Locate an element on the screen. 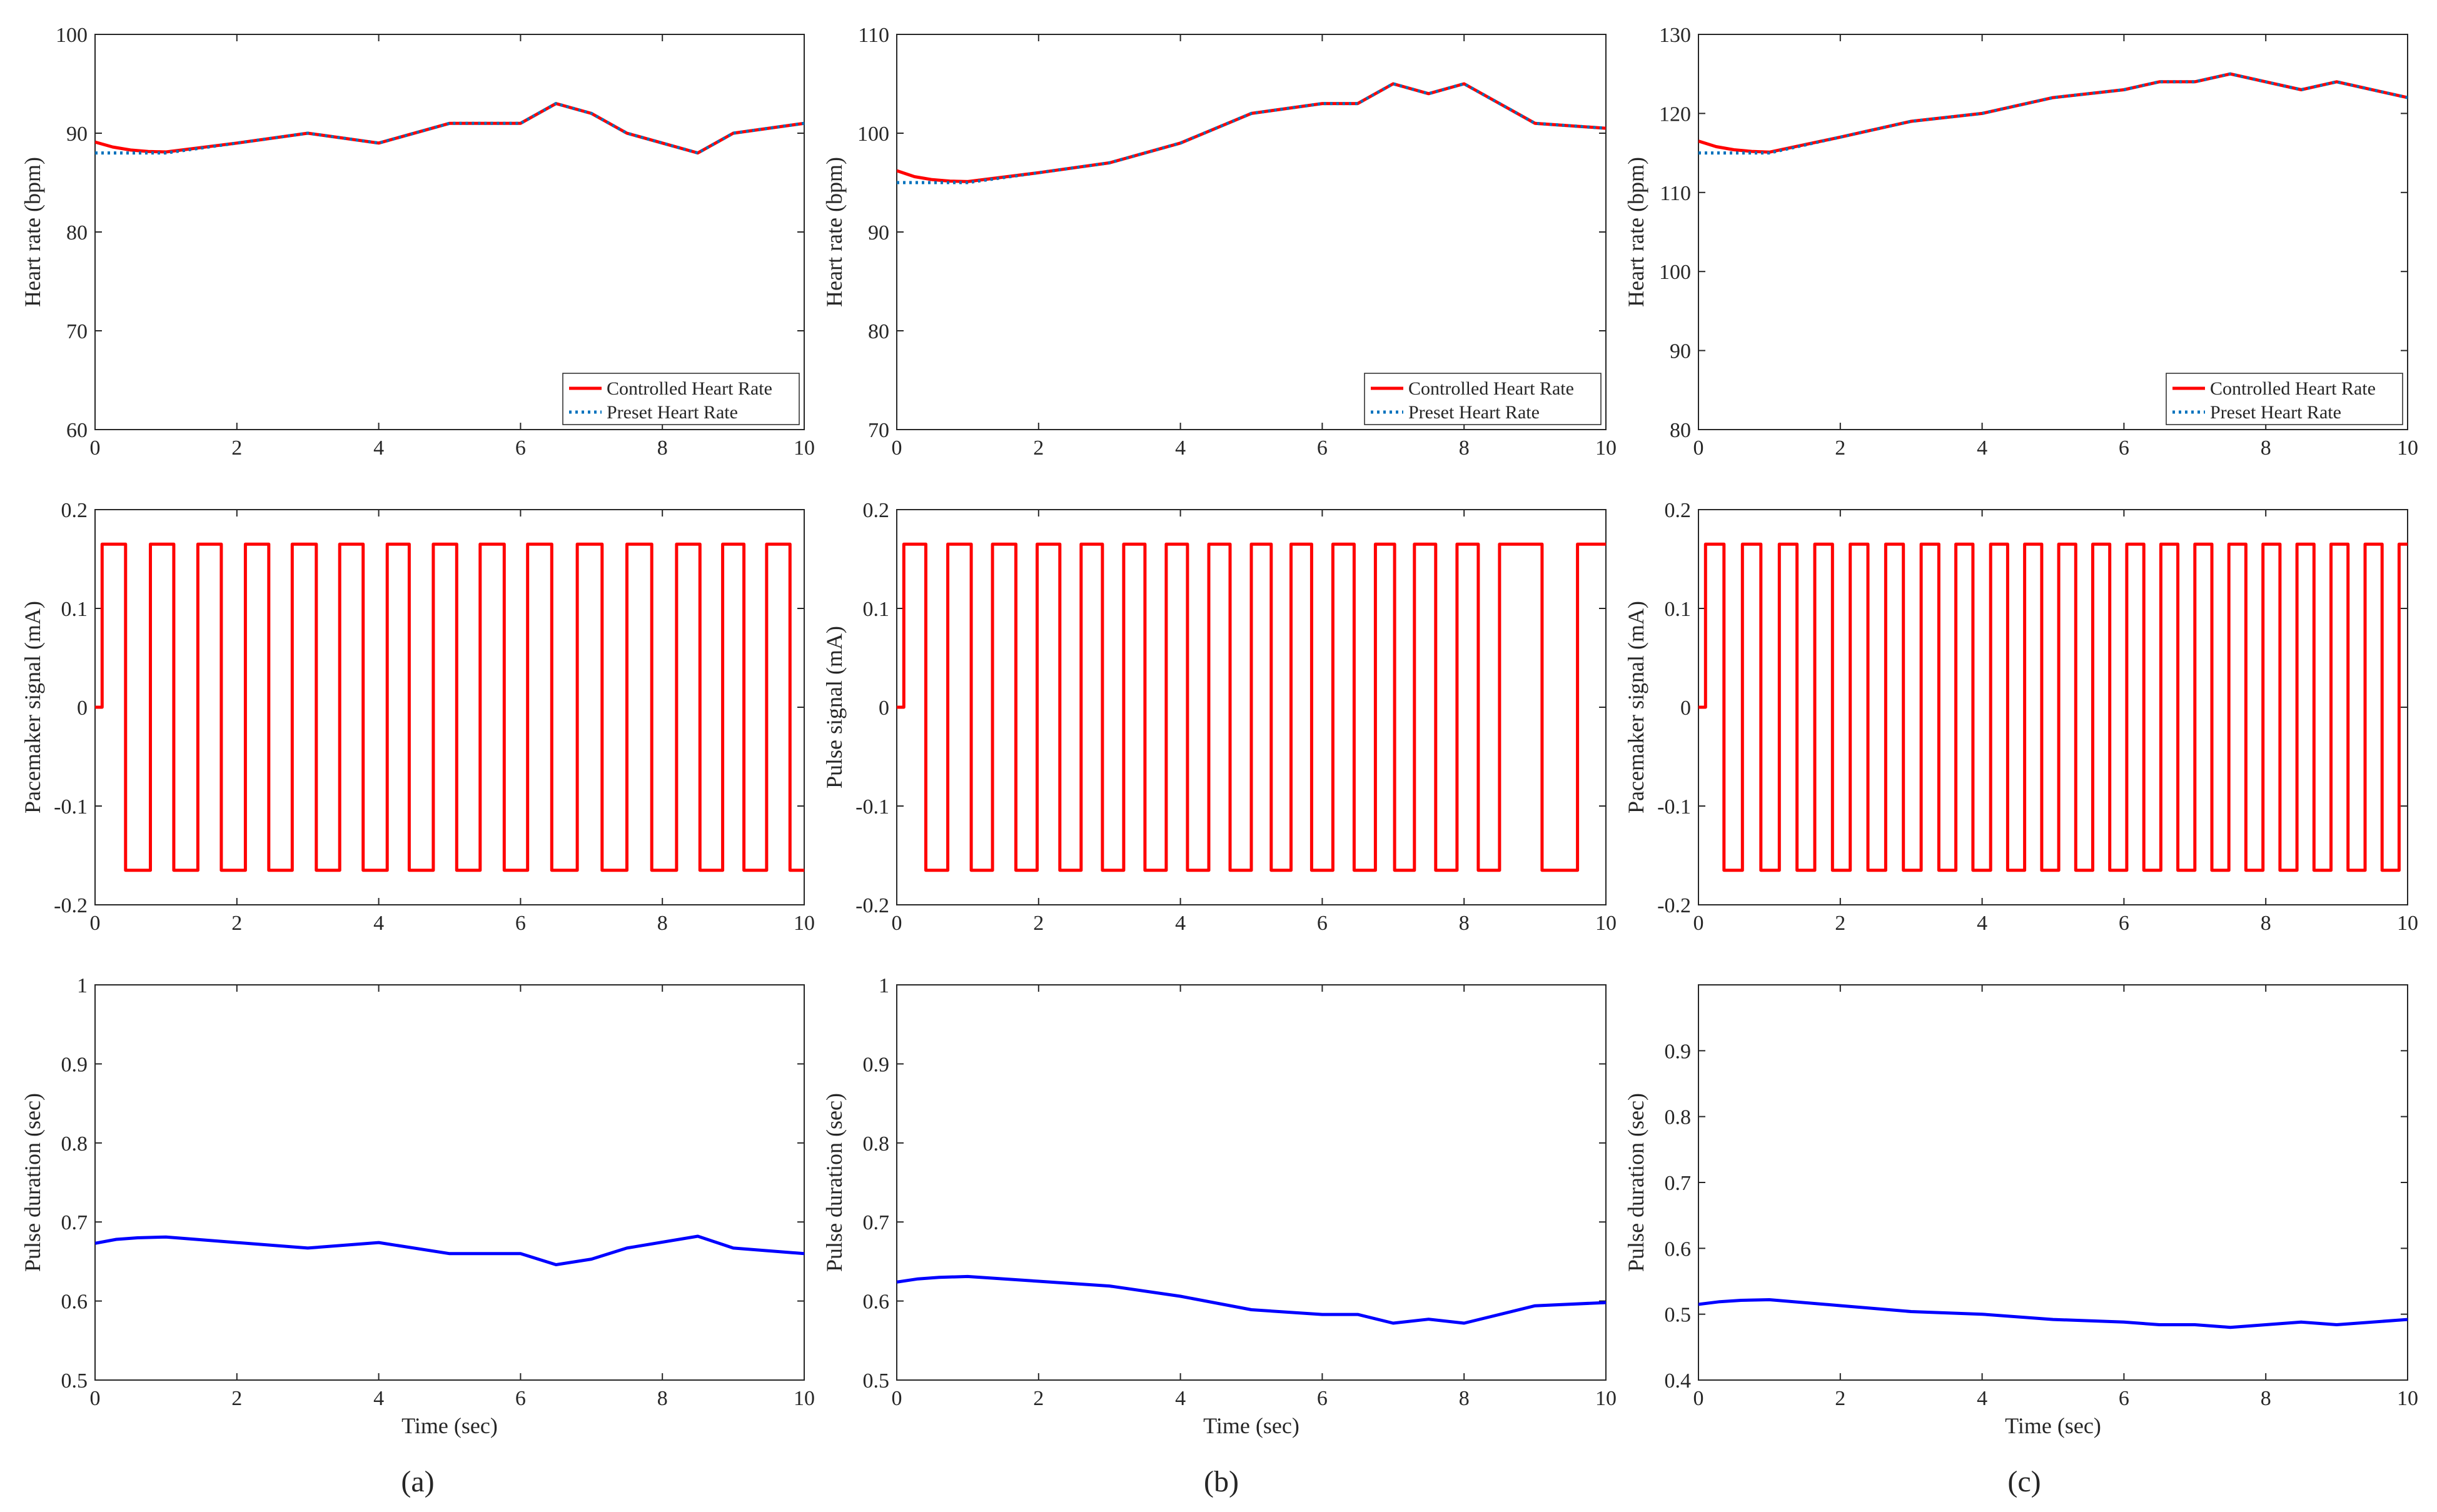 The image size is (2437, 1512). x-tick-label: 10 is located at coordinates (805, 448).